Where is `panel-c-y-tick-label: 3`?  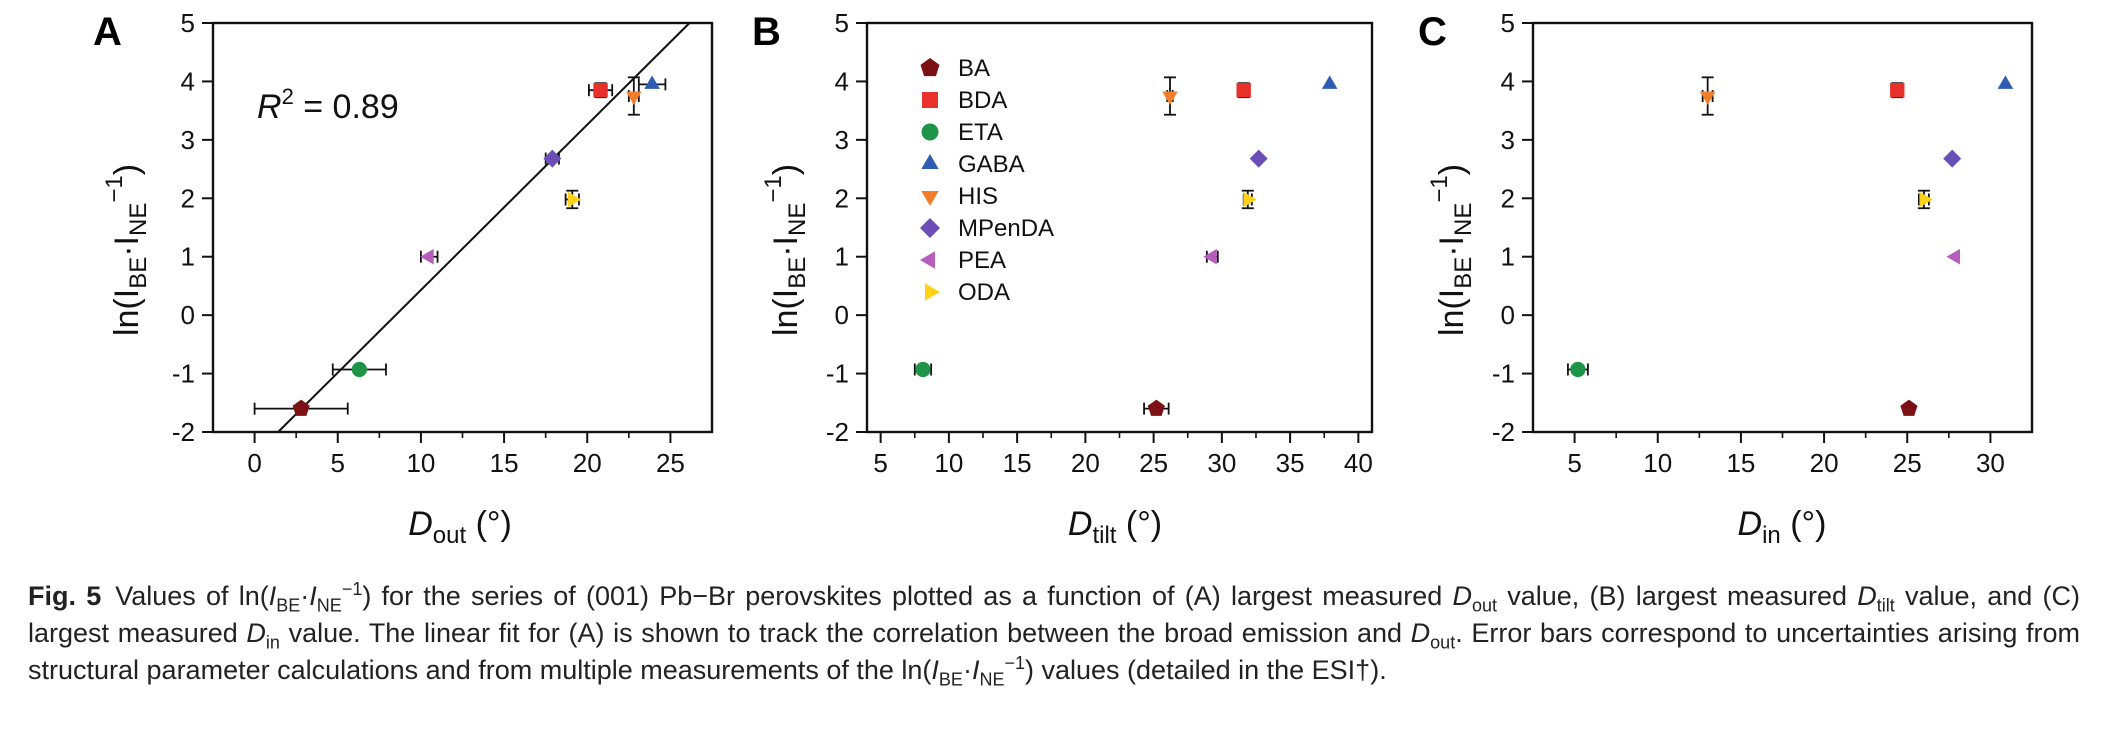 panel-c-y-tick-label: 3 is located at coordinates (1508, 140).